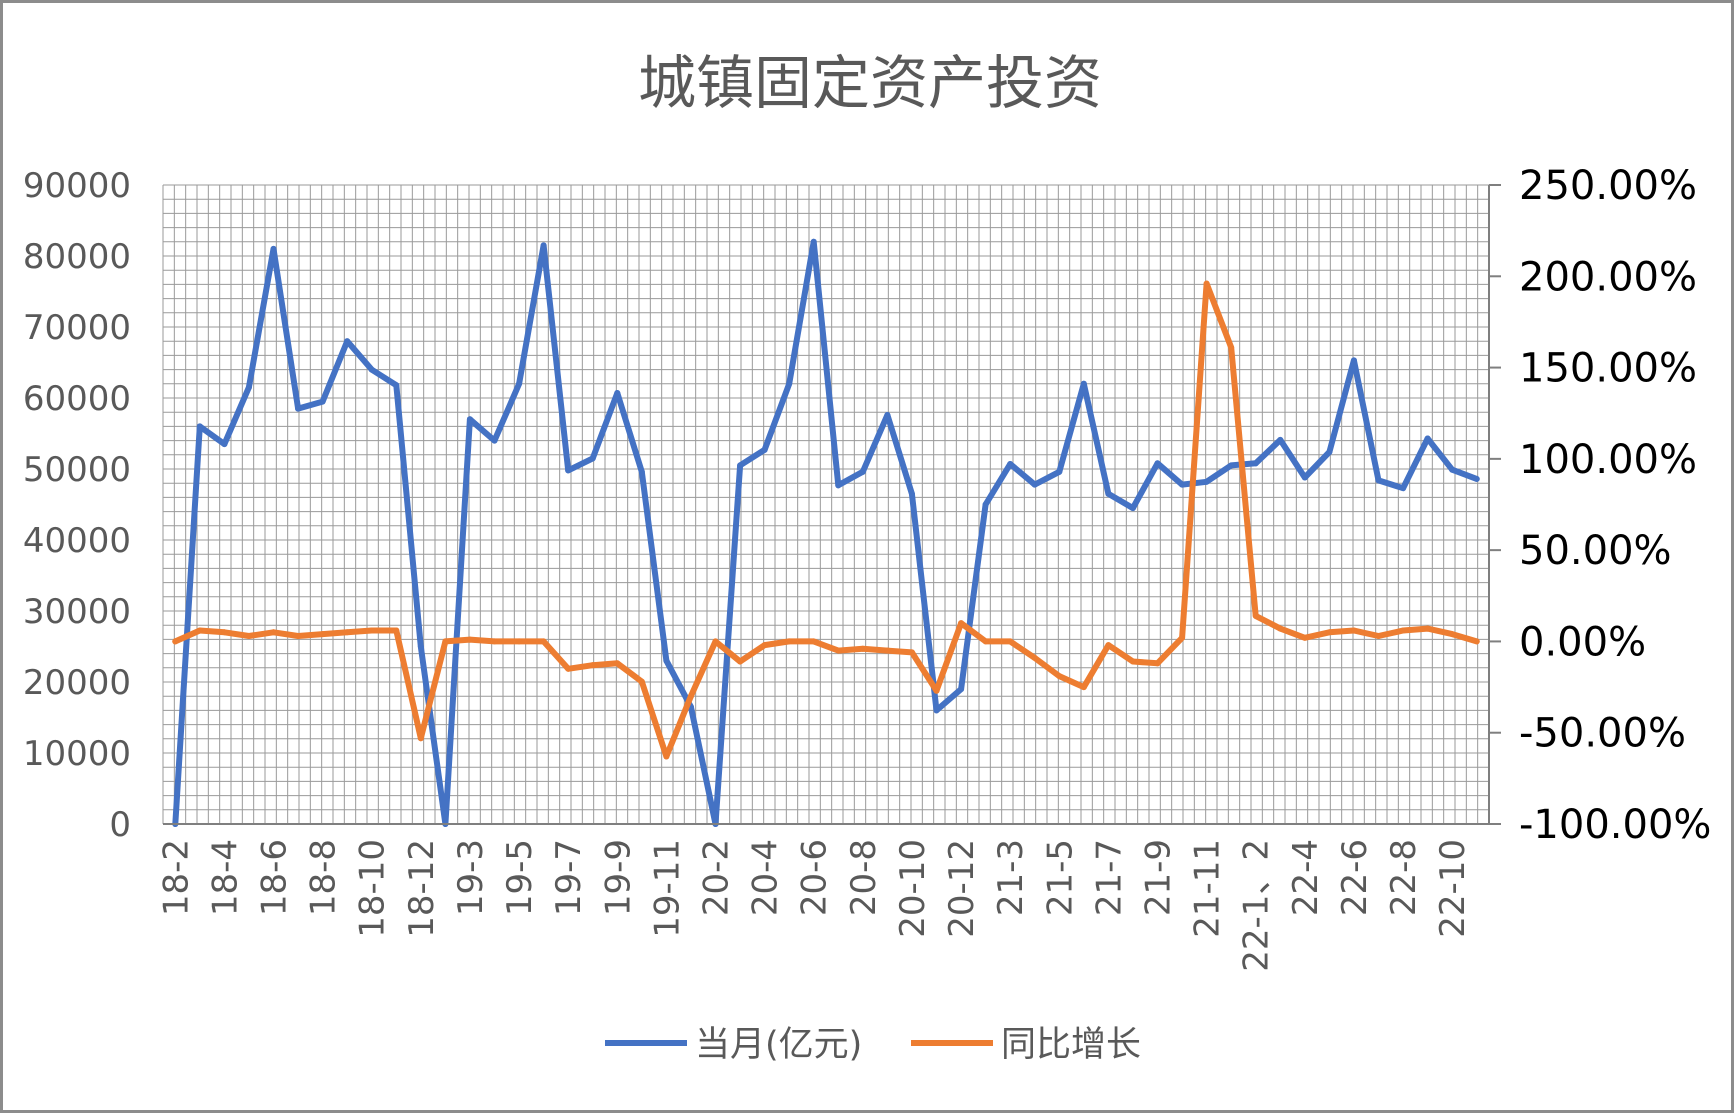 This screenshot has height=1116, width=1734. I want to click on chart-title: 城镇固定资产投资, so click(870, 83).